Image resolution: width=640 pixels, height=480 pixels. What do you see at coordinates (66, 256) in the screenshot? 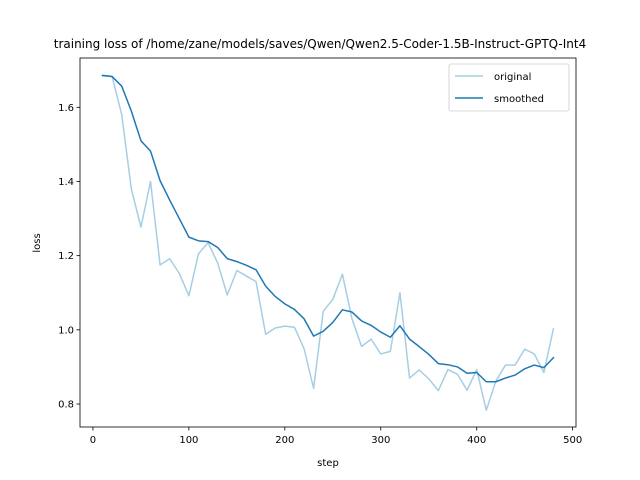
I see `y-tick-label: 1.2` at bounding box center [66, 256].